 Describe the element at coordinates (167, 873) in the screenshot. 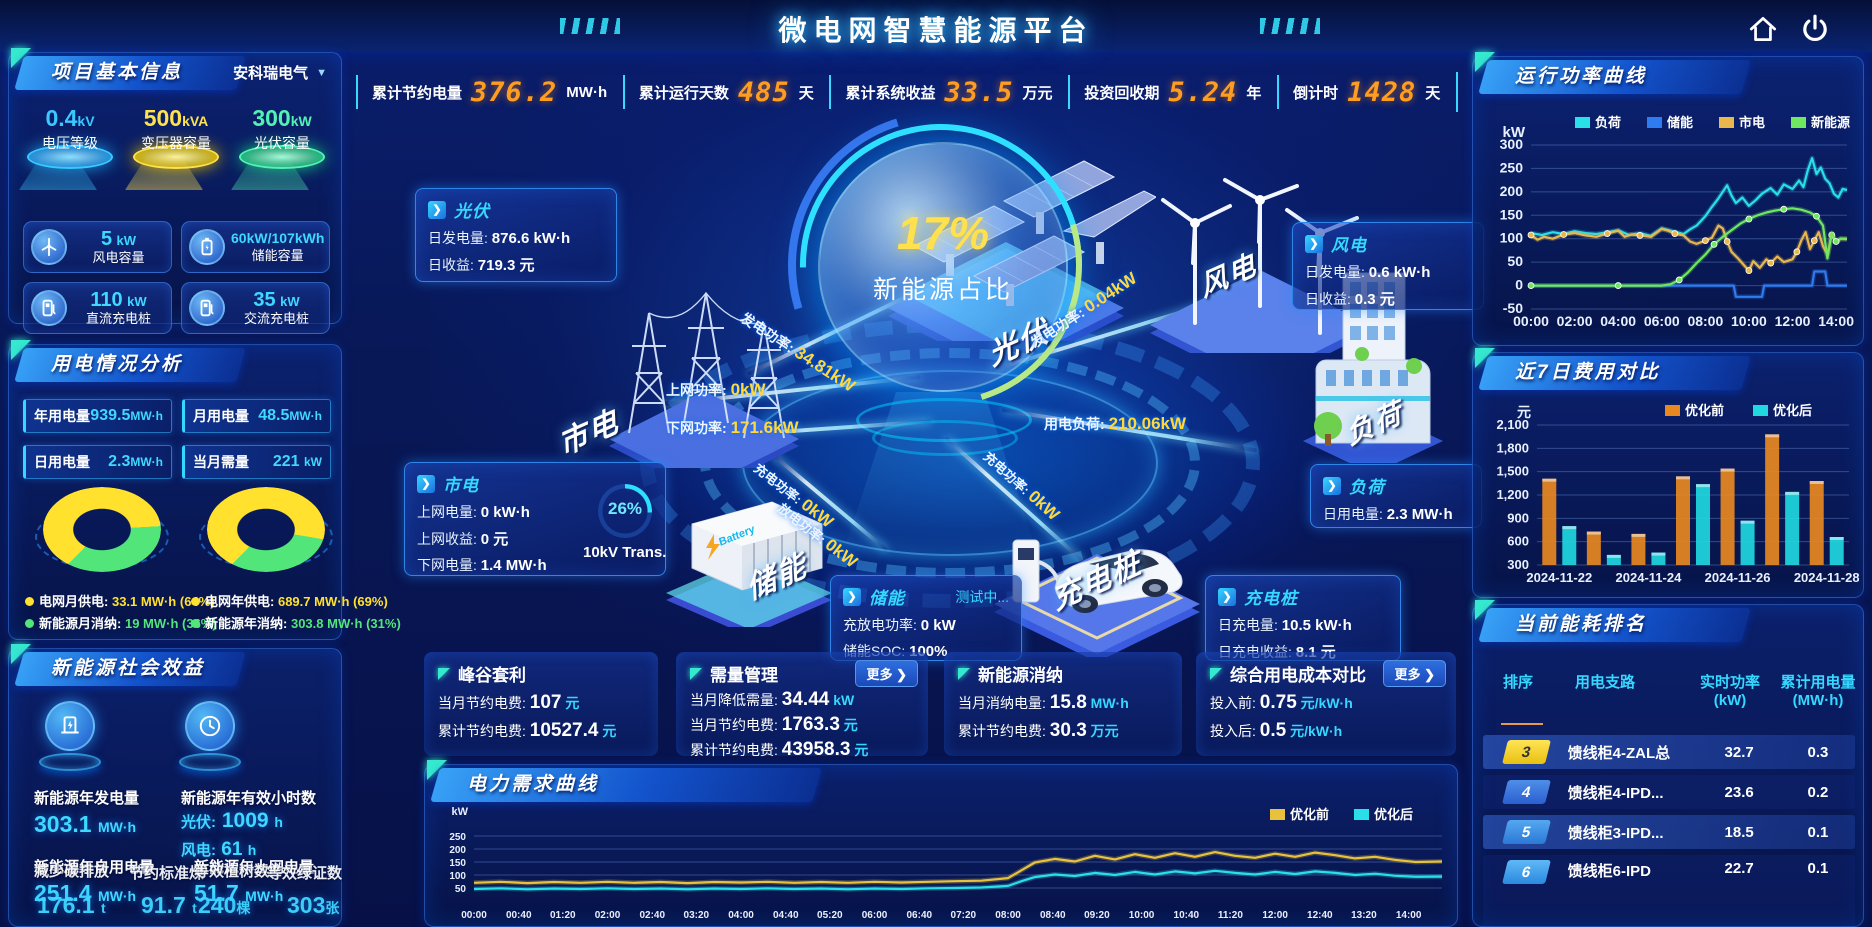

I see `coal-label: 节约标准煤` at that location.